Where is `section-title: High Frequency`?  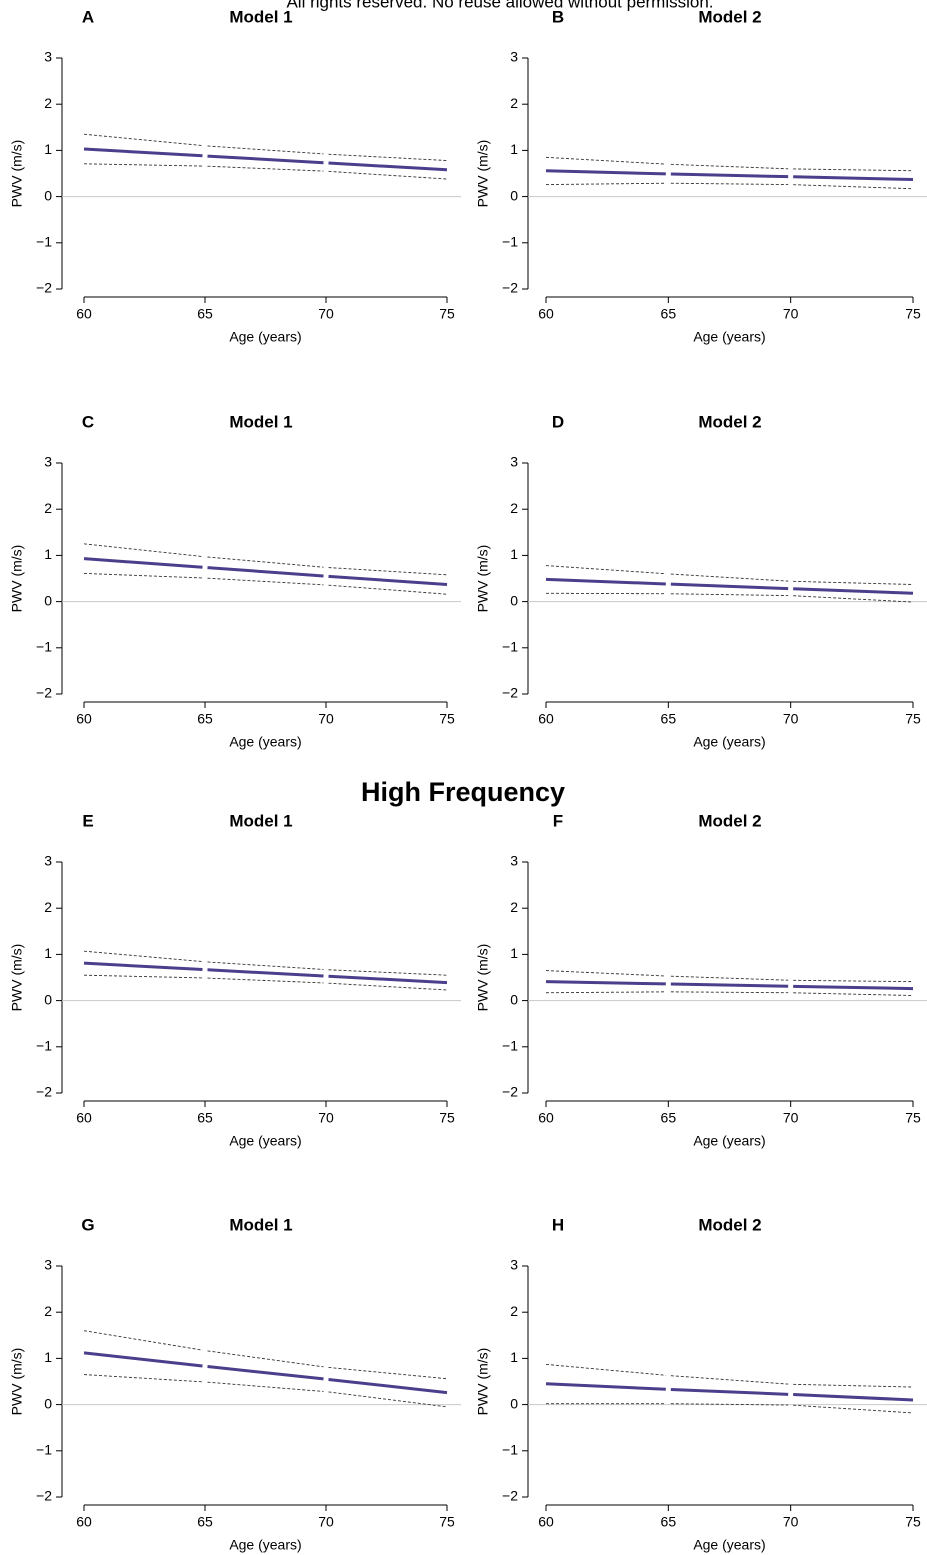
section-title: High Frequency is located at coordinates (463, 792).